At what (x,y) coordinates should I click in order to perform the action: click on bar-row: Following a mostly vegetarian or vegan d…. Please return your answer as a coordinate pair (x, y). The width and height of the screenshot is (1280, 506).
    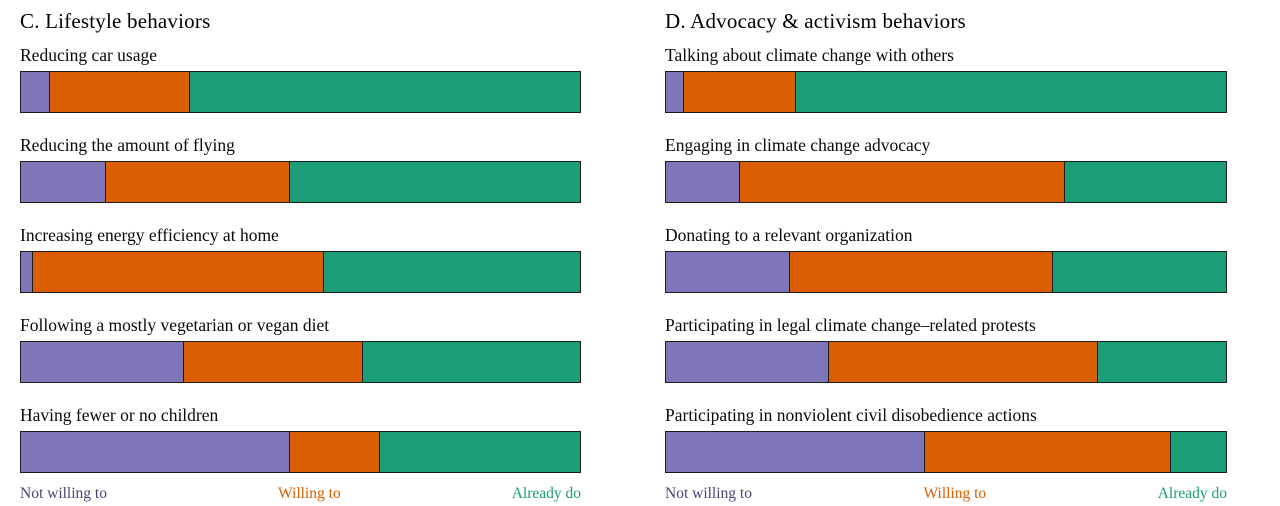
    Looking at the image, I should click on (300, 357).